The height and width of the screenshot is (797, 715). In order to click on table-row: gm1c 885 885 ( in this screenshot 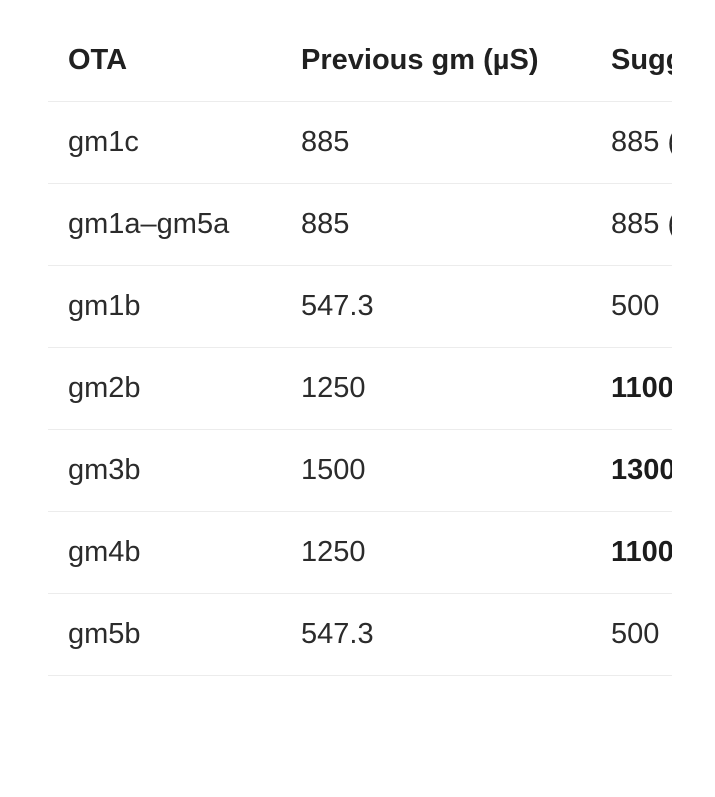, I will do `click(360, 142)`.